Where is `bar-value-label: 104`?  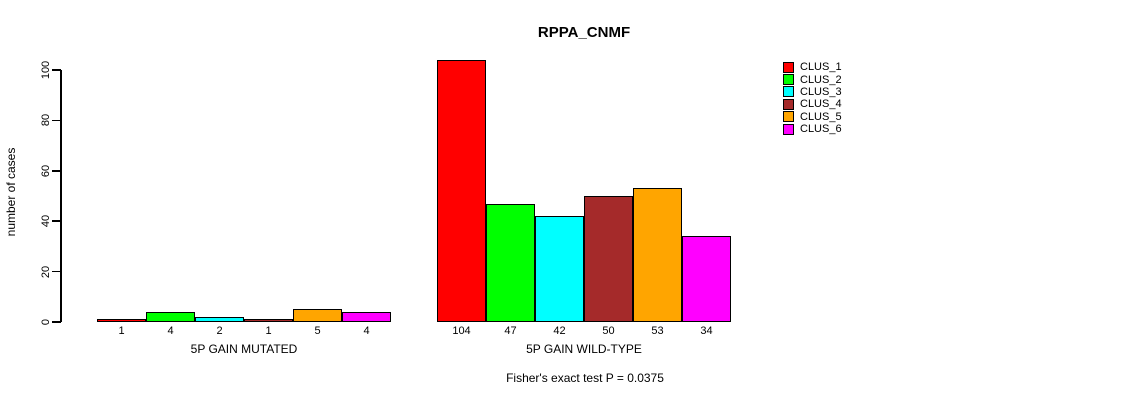
bar-value-label: 104 is located at coordinates (461, 331).